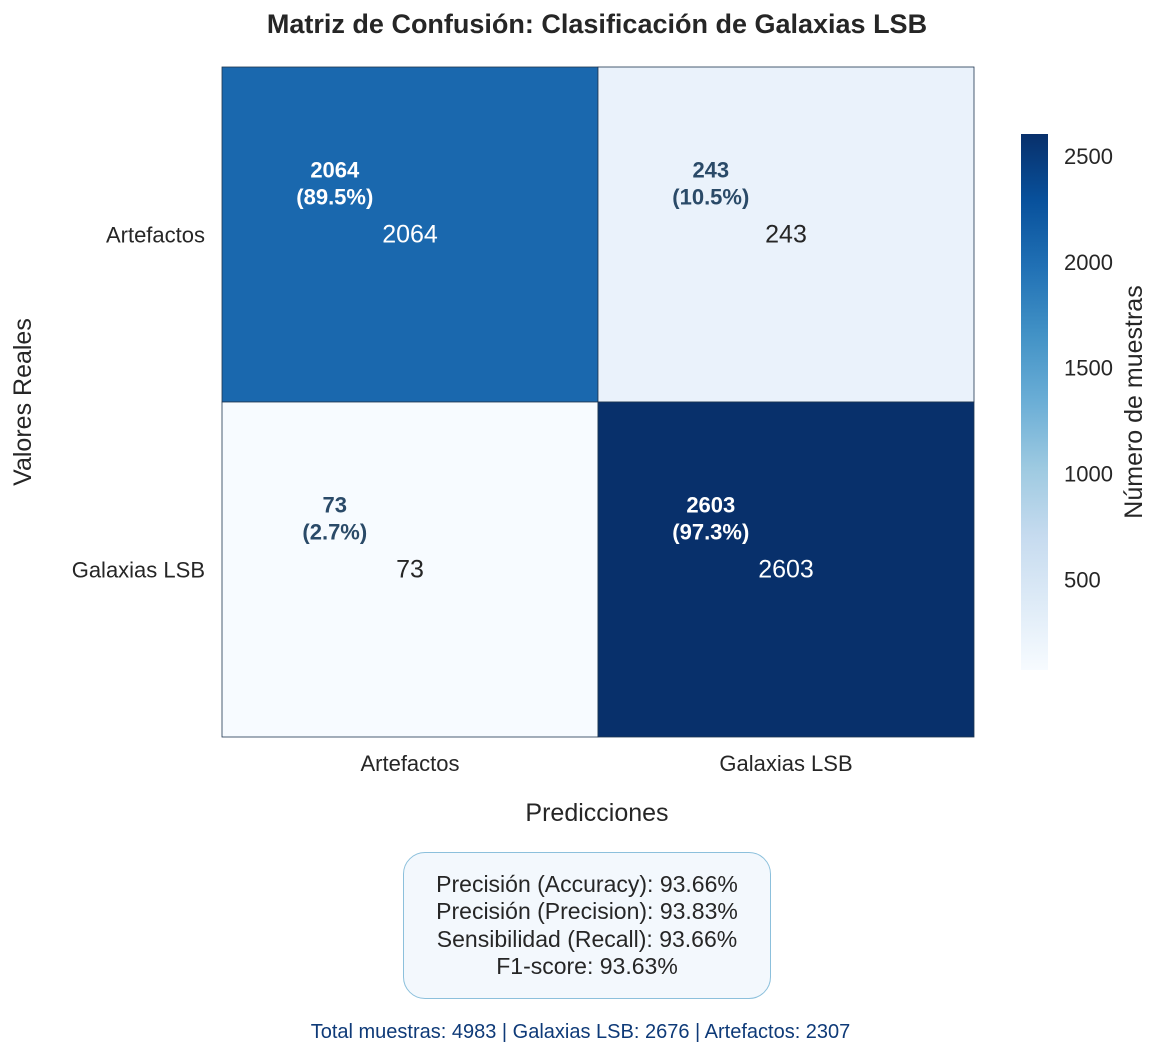 This screenshot has width=1161, height=1059. What do you see at coordinates (1082, 580) in the screenshot?
I see `colorbar-tick-label: 500` at bounding box center [1082, 580].